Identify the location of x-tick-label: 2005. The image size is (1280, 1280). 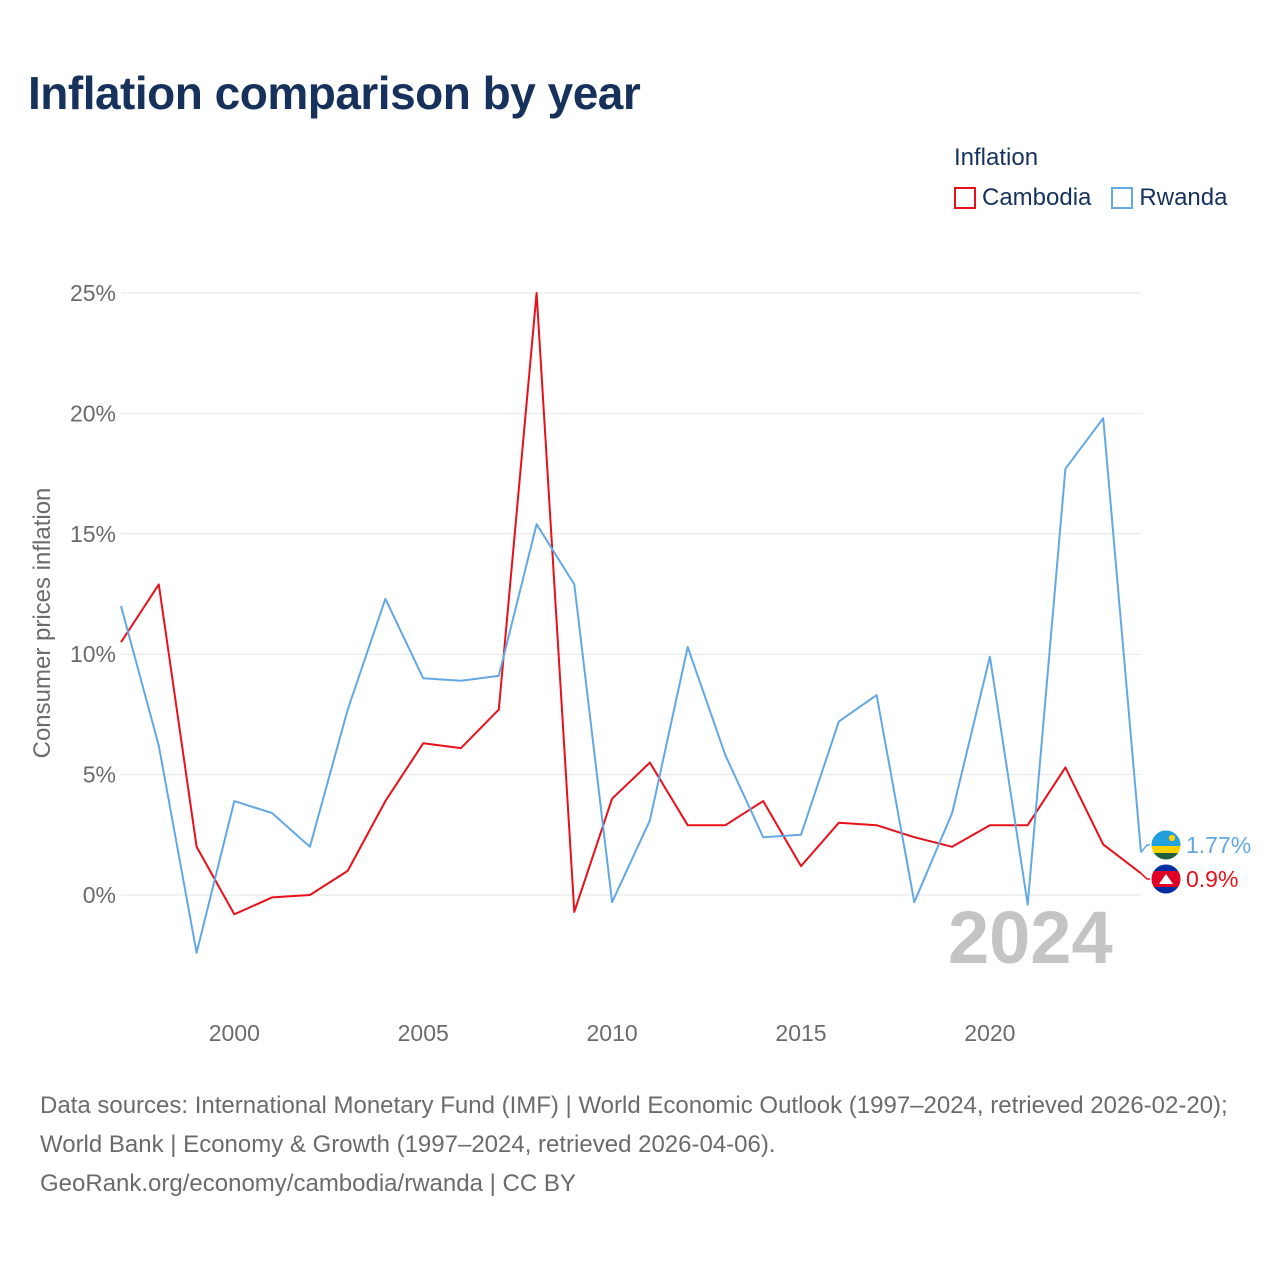
(423, 1033).